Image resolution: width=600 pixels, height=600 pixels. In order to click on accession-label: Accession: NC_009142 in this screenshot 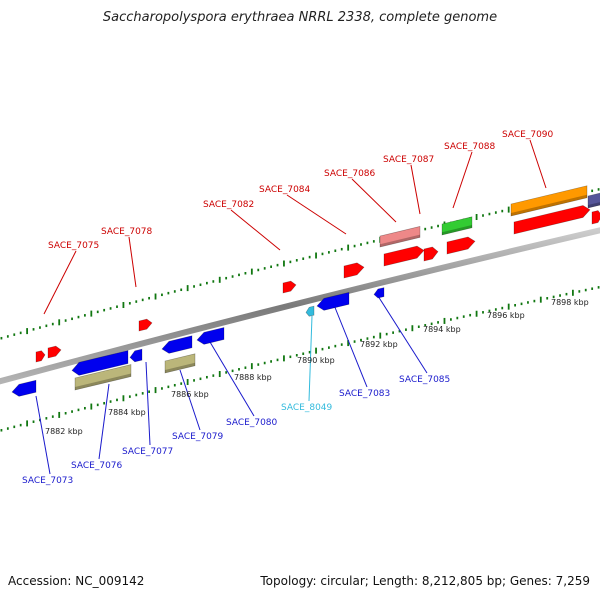, I will do `click(76, 581)`.